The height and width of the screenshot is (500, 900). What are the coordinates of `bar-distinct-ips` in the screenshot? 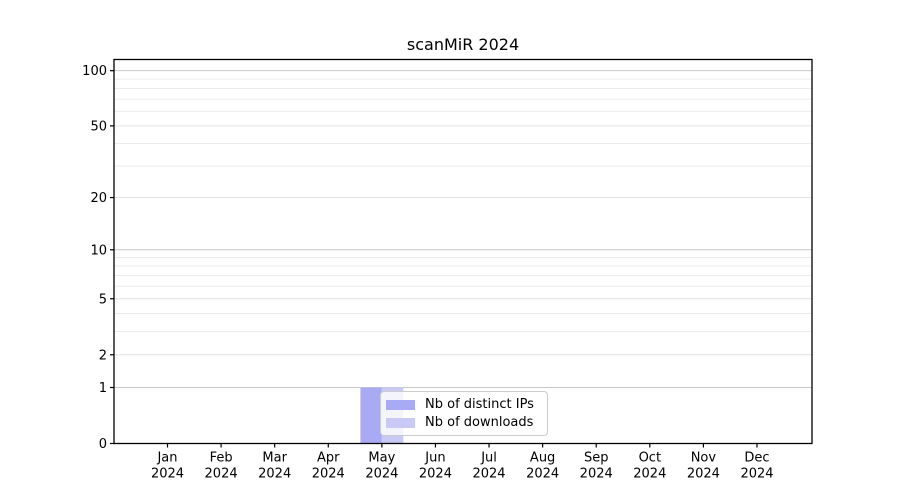 It's located at (371, 415).